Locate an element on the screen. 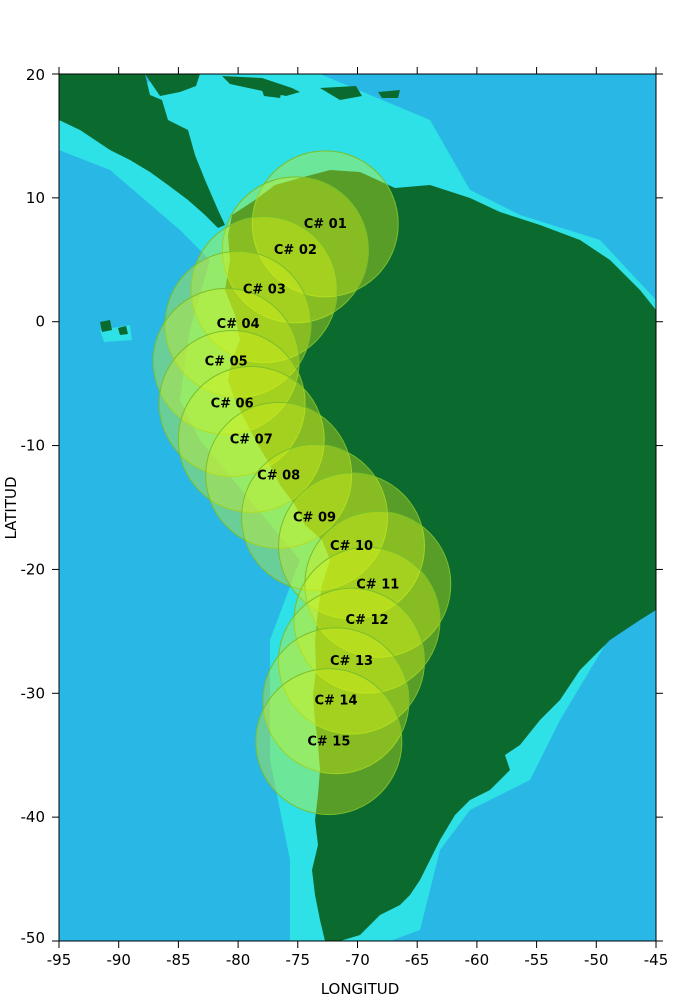 The height and width of the screenshot is (1001, 681). circle-label: C# 09 is located at coordinates (314, 517).